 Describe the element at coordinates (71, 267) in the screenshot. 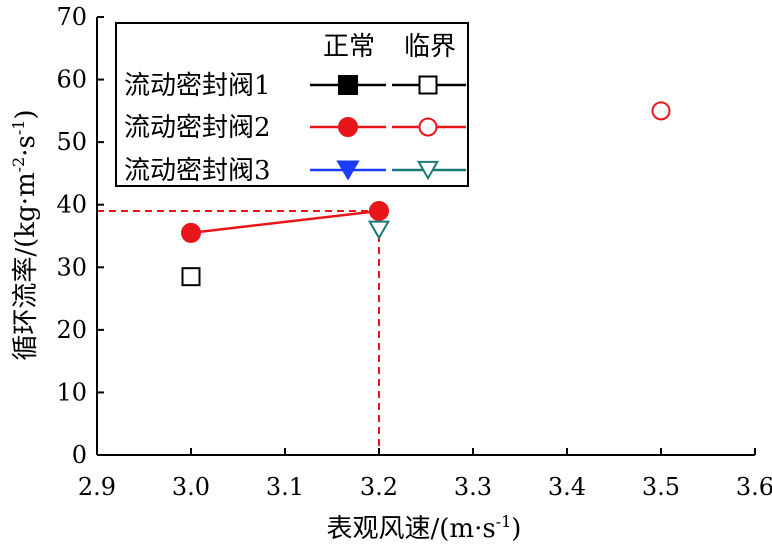

I see `y-tick-label: 30` at that location.